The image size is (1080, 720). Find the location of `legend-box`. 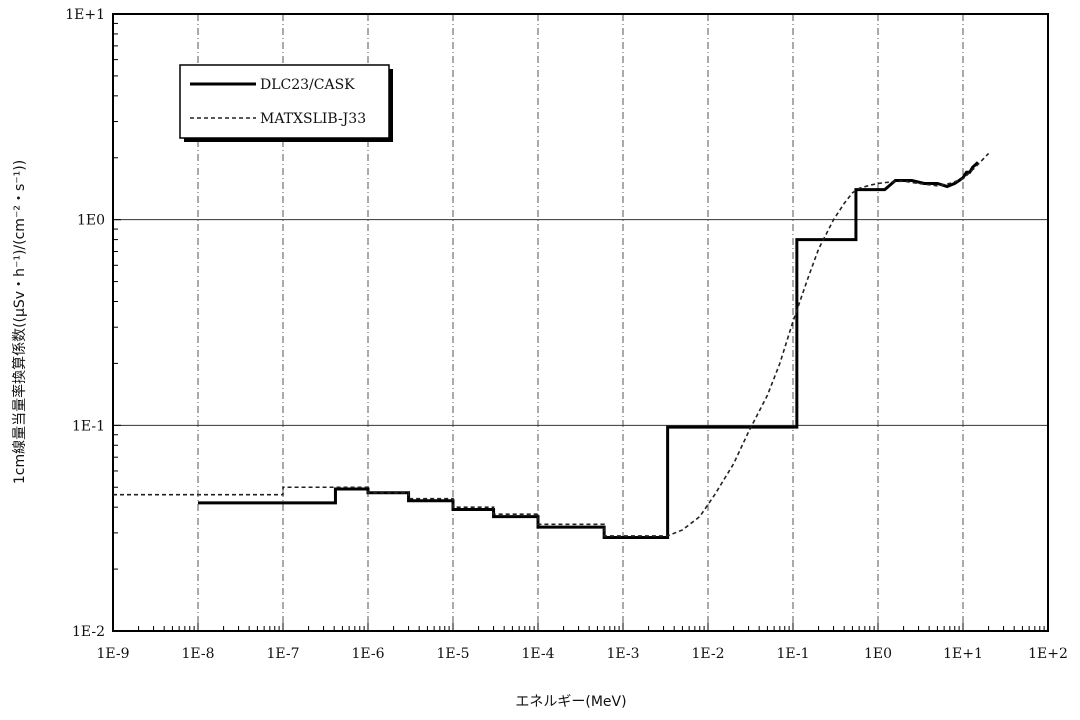

legend-box is located at coordinates (284, 101).